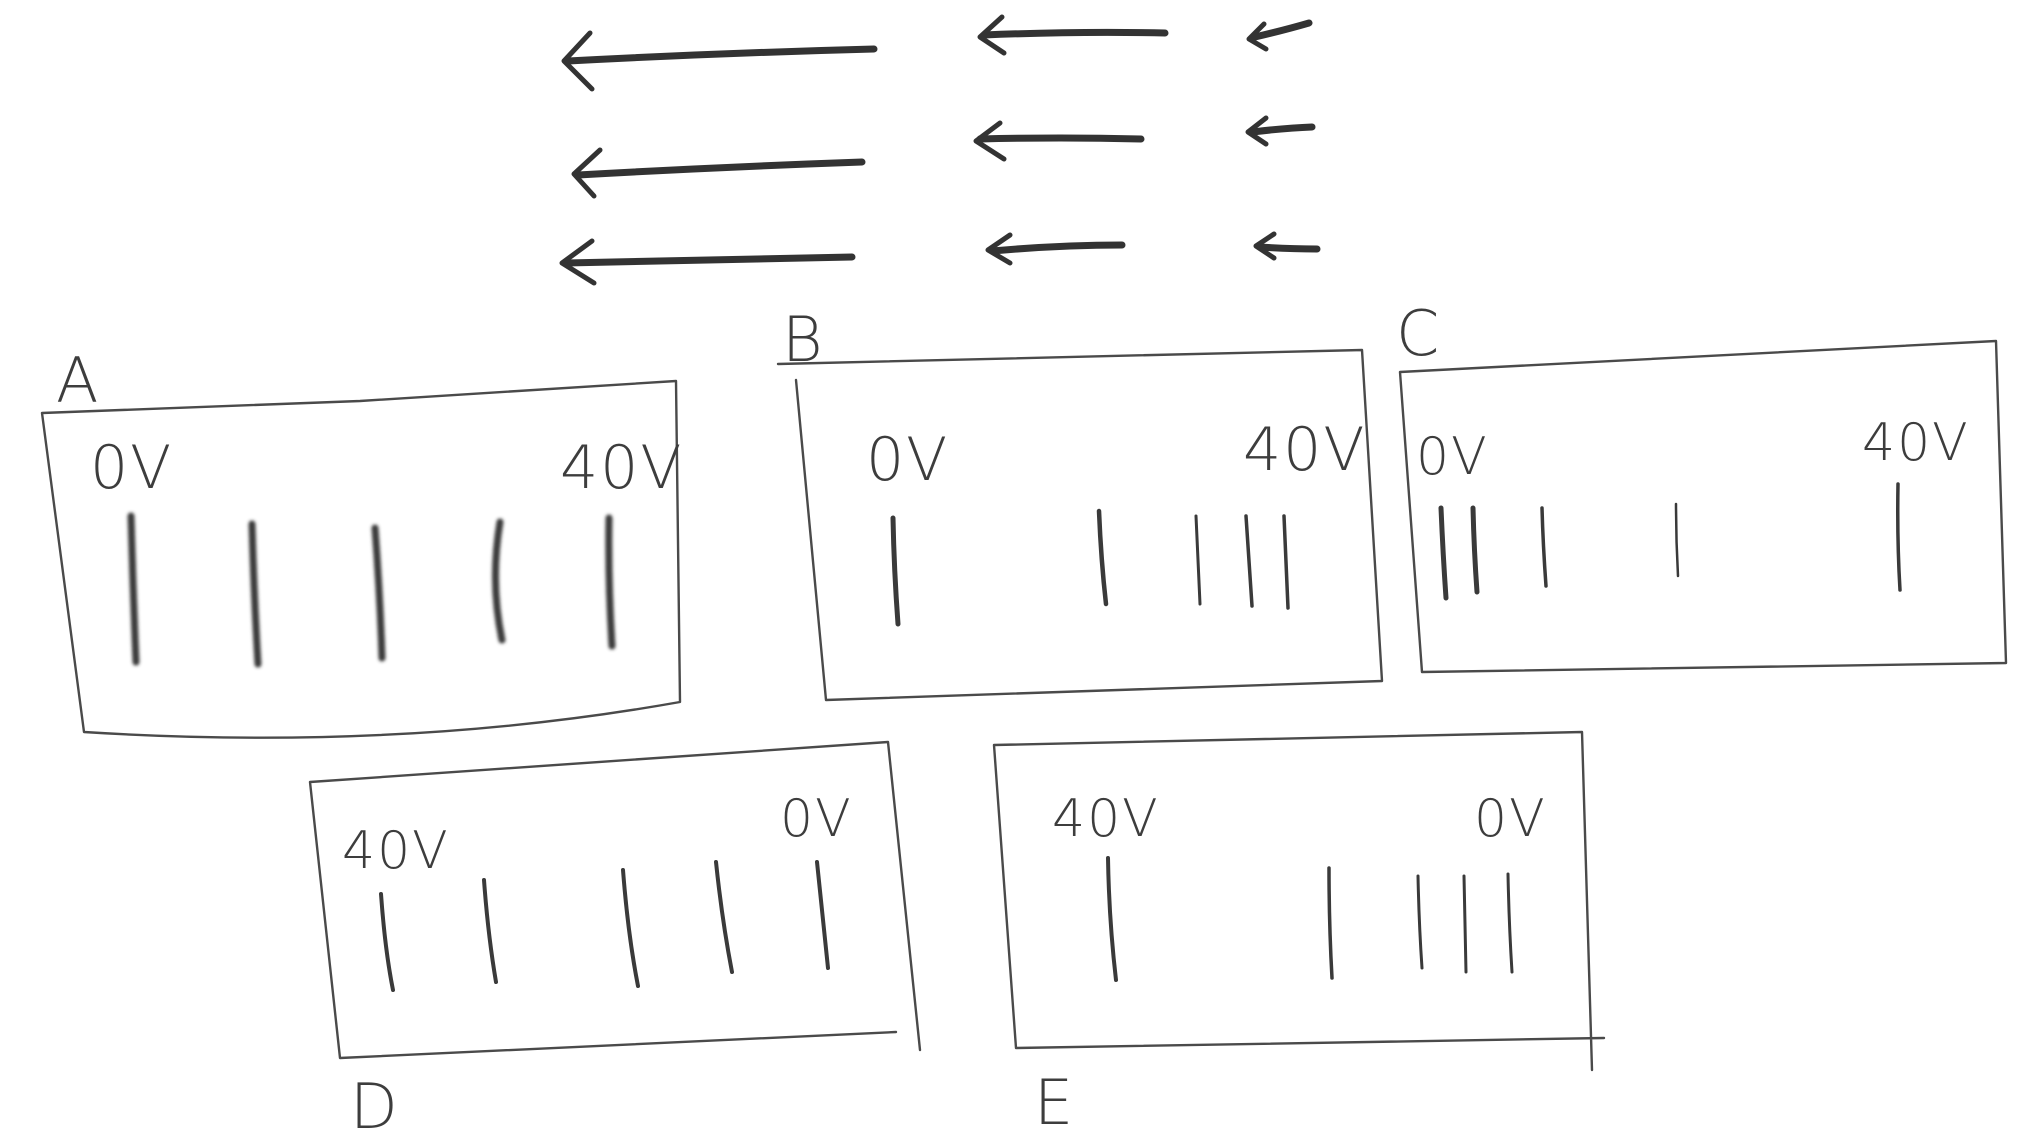 This screenshot has width=2030, height=1146. What do you see at coordinates (1417, 333) in the screenshot?
I see `panel-letter: C` at bounding box center [1417, 333].